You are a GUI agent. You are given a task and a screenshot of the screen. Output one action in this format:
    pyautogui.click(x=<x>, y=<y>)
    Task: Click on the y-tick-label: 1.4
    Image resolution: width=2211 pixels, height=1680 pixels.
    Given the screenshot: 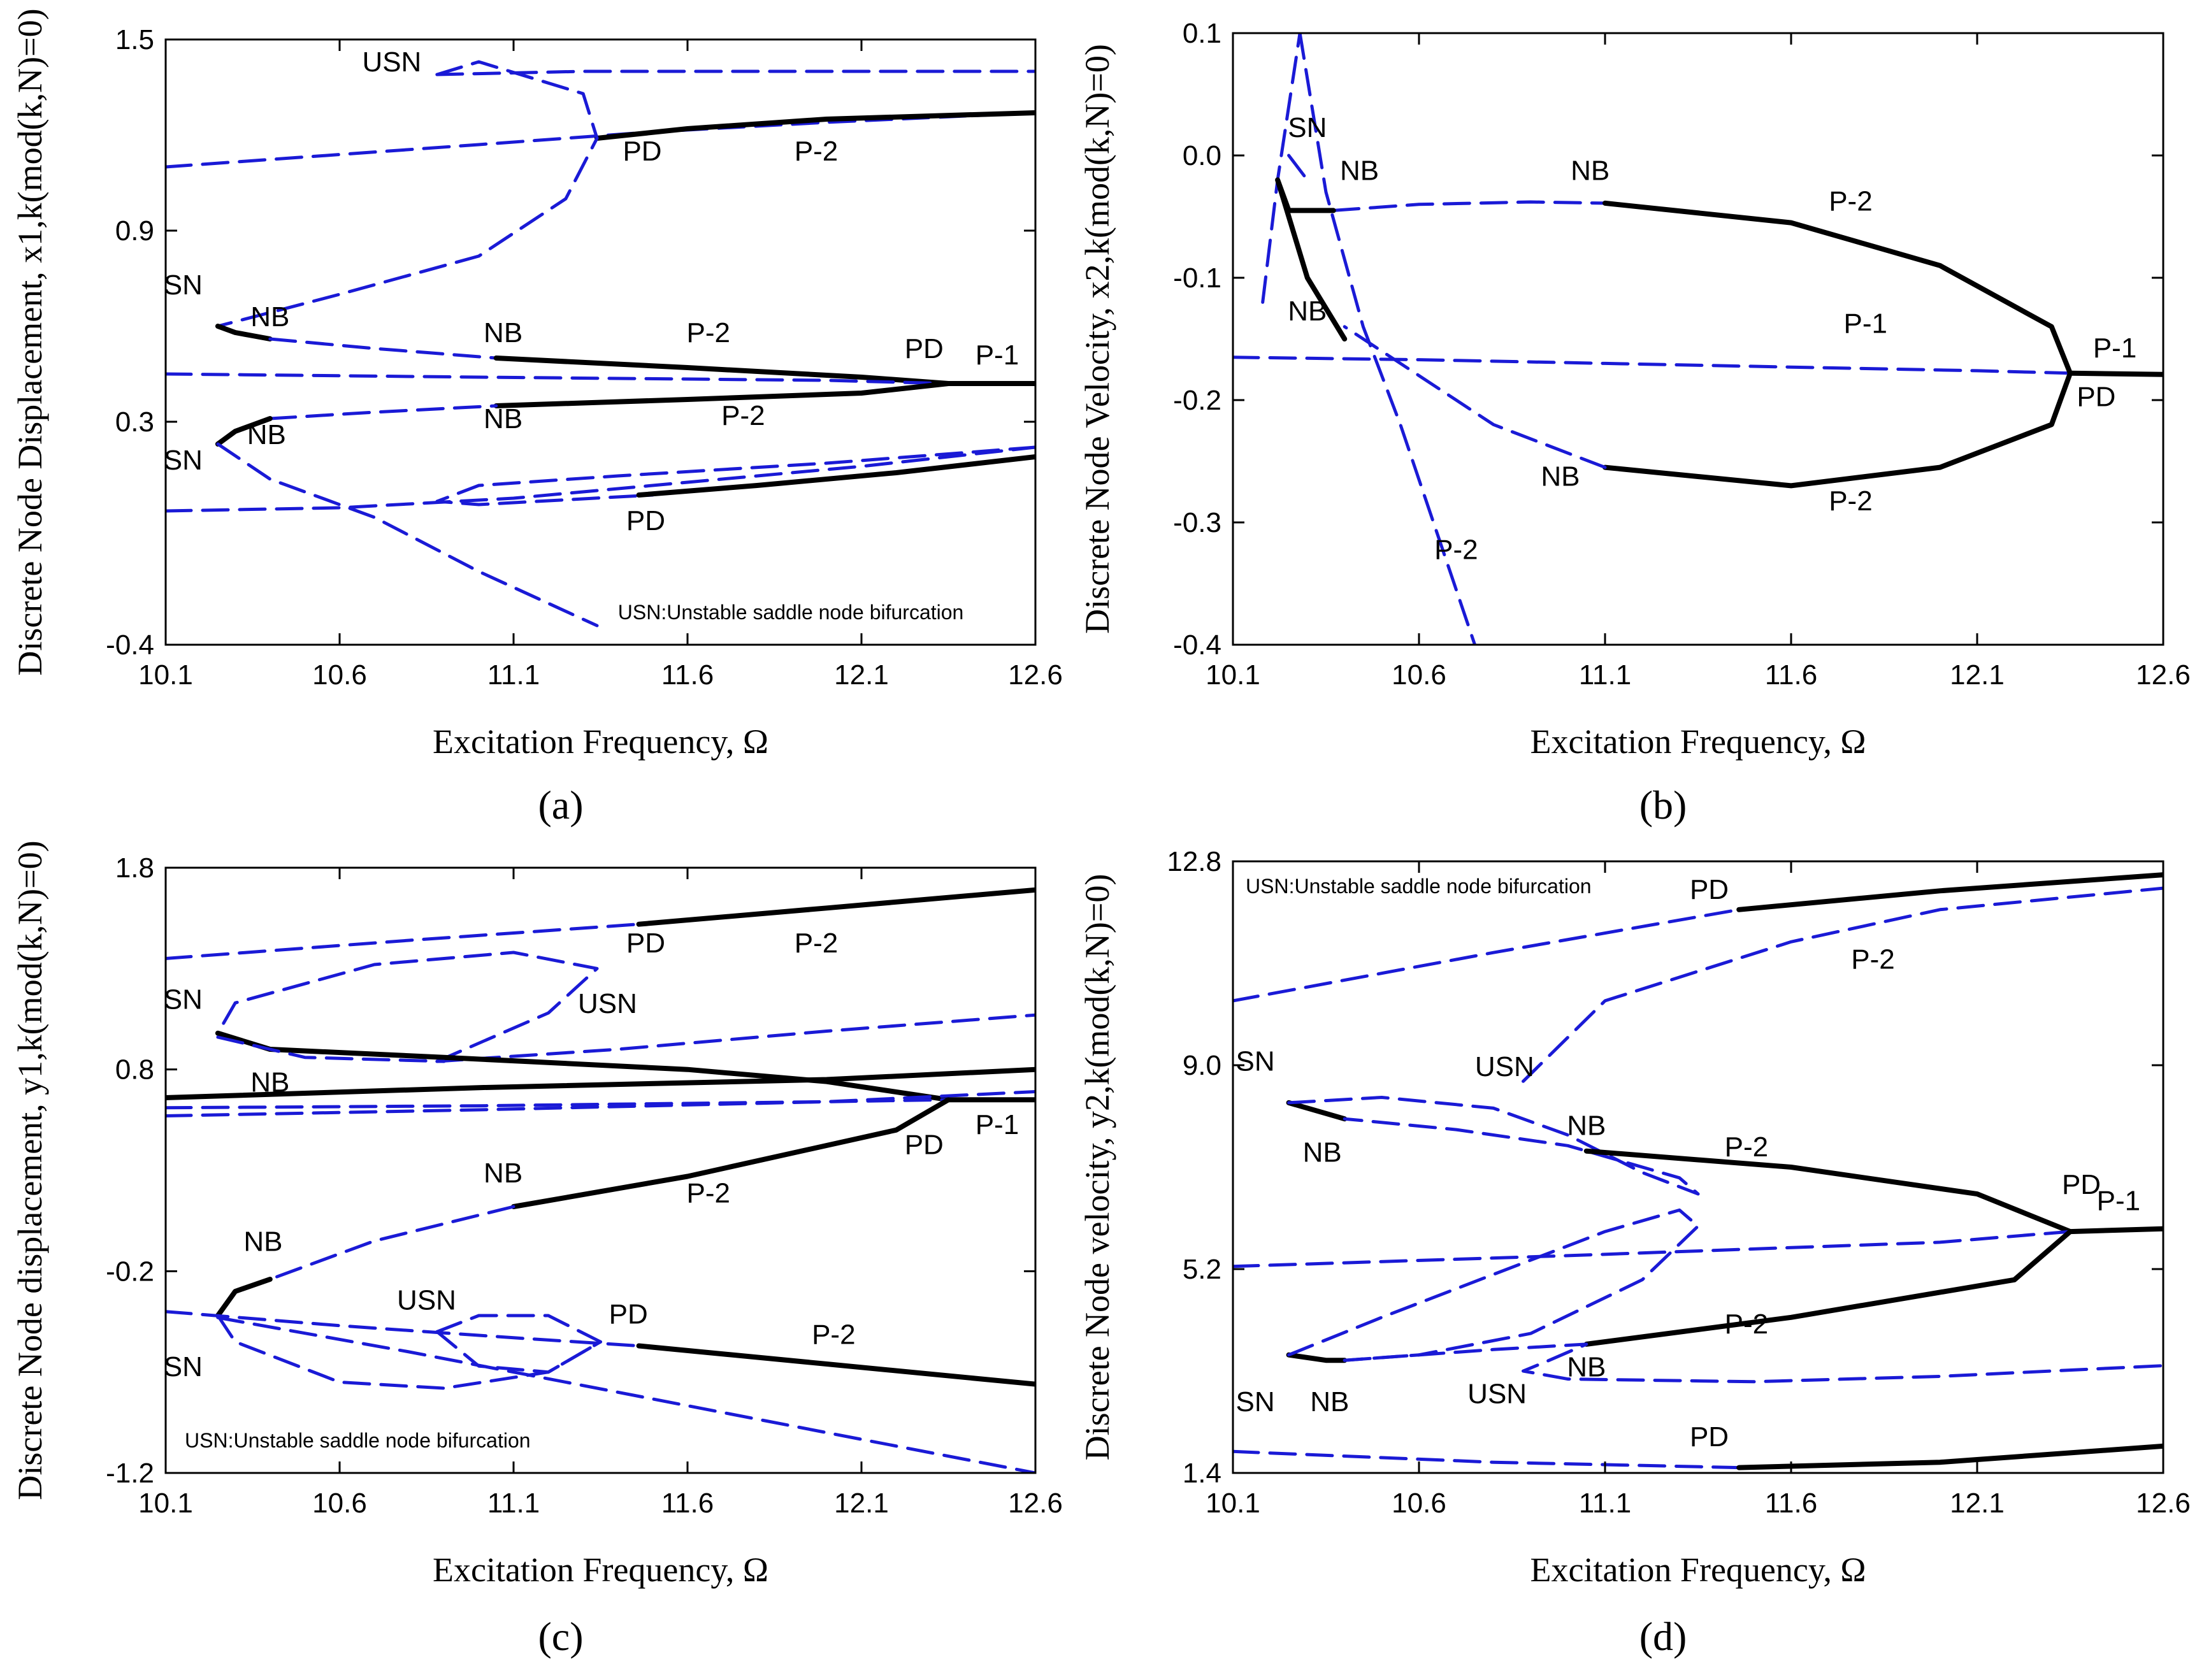 What is the action you would take?
    pyautogui.click(x=1202, y=1473)
    